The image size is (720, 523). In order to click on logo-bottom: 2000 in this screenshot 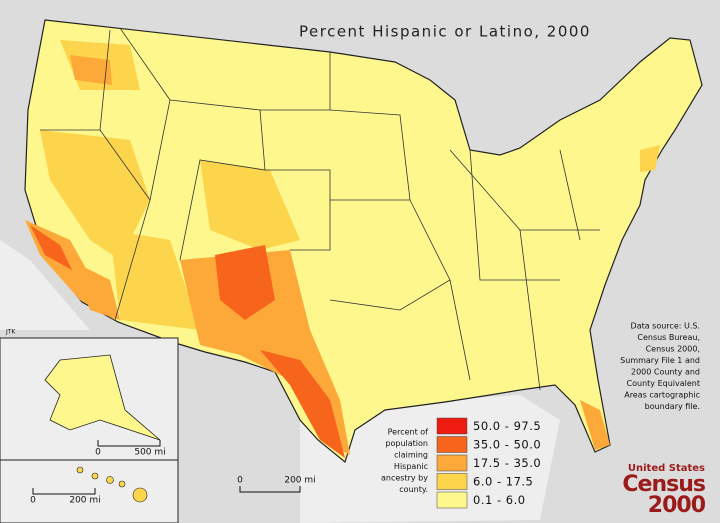, I will do `click(677, 505)`.